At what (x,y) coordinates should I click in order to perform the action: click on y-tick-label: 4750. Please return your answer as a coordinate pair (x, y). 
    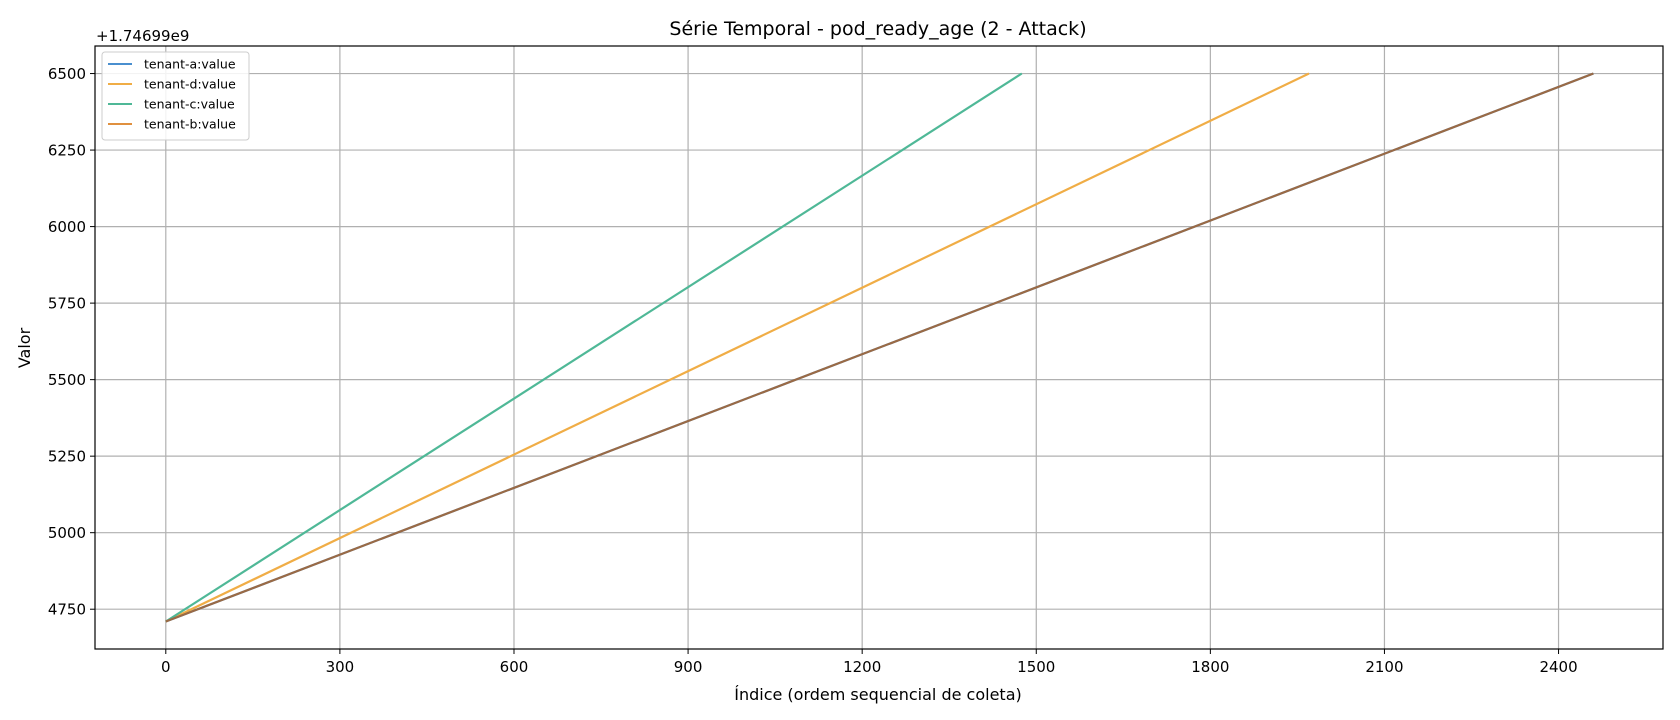
    Looking at the image, I should click on (67, 610).